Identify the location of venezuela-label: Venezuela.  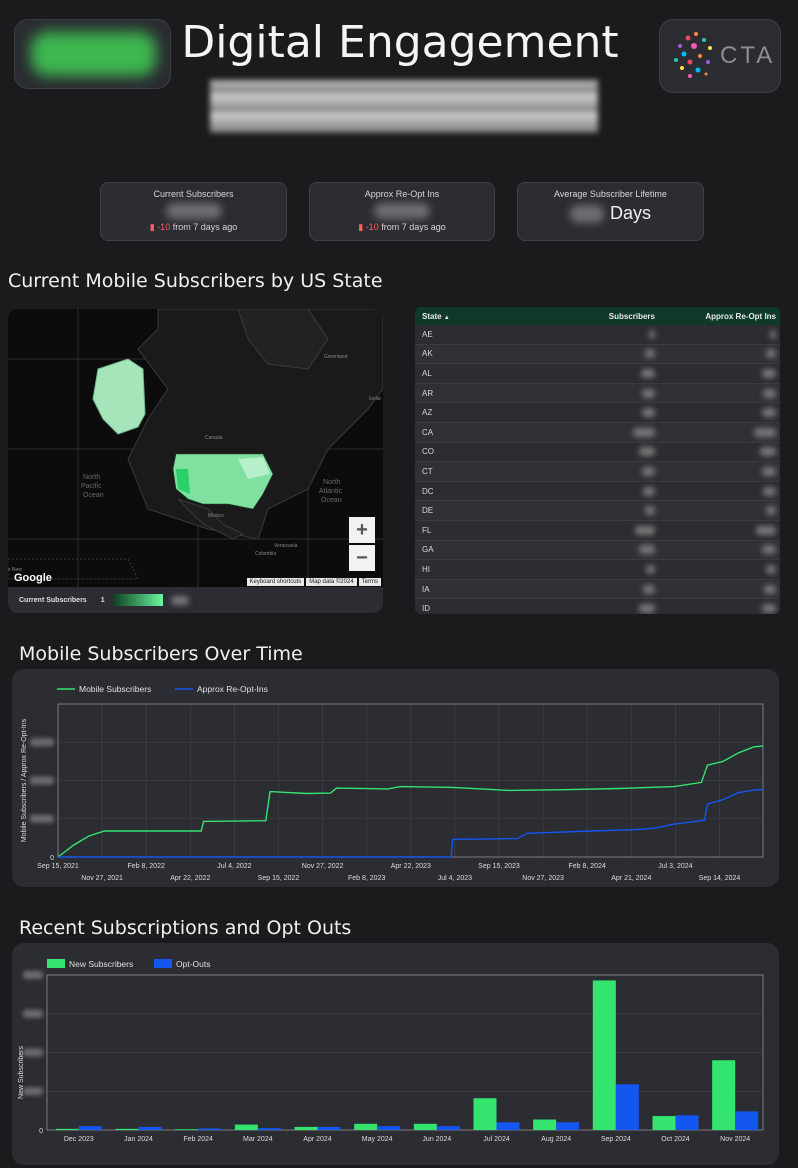
(286, 546).